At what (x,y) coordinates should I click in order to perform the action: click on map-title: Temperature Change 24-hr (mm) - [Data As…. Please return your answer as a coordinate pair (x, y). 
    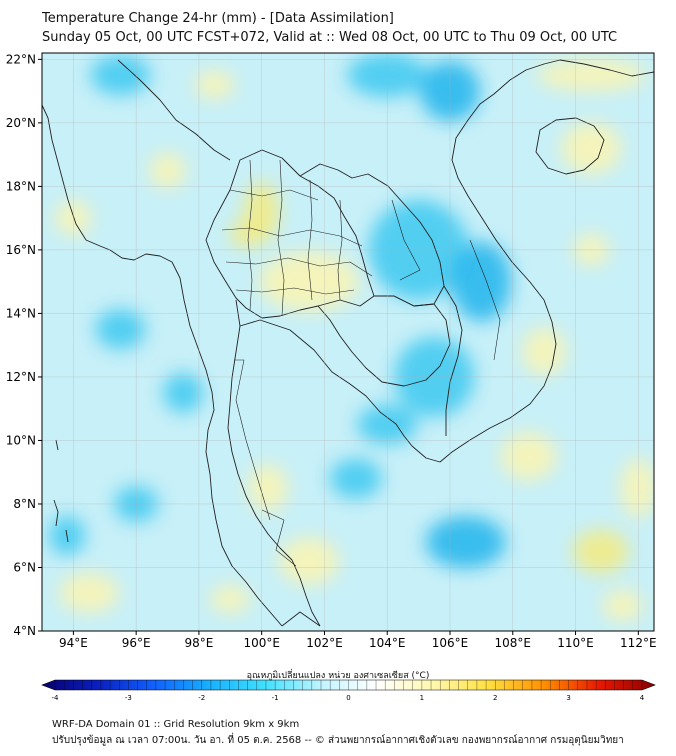
    Looking at the image, I should click on (218, 18).